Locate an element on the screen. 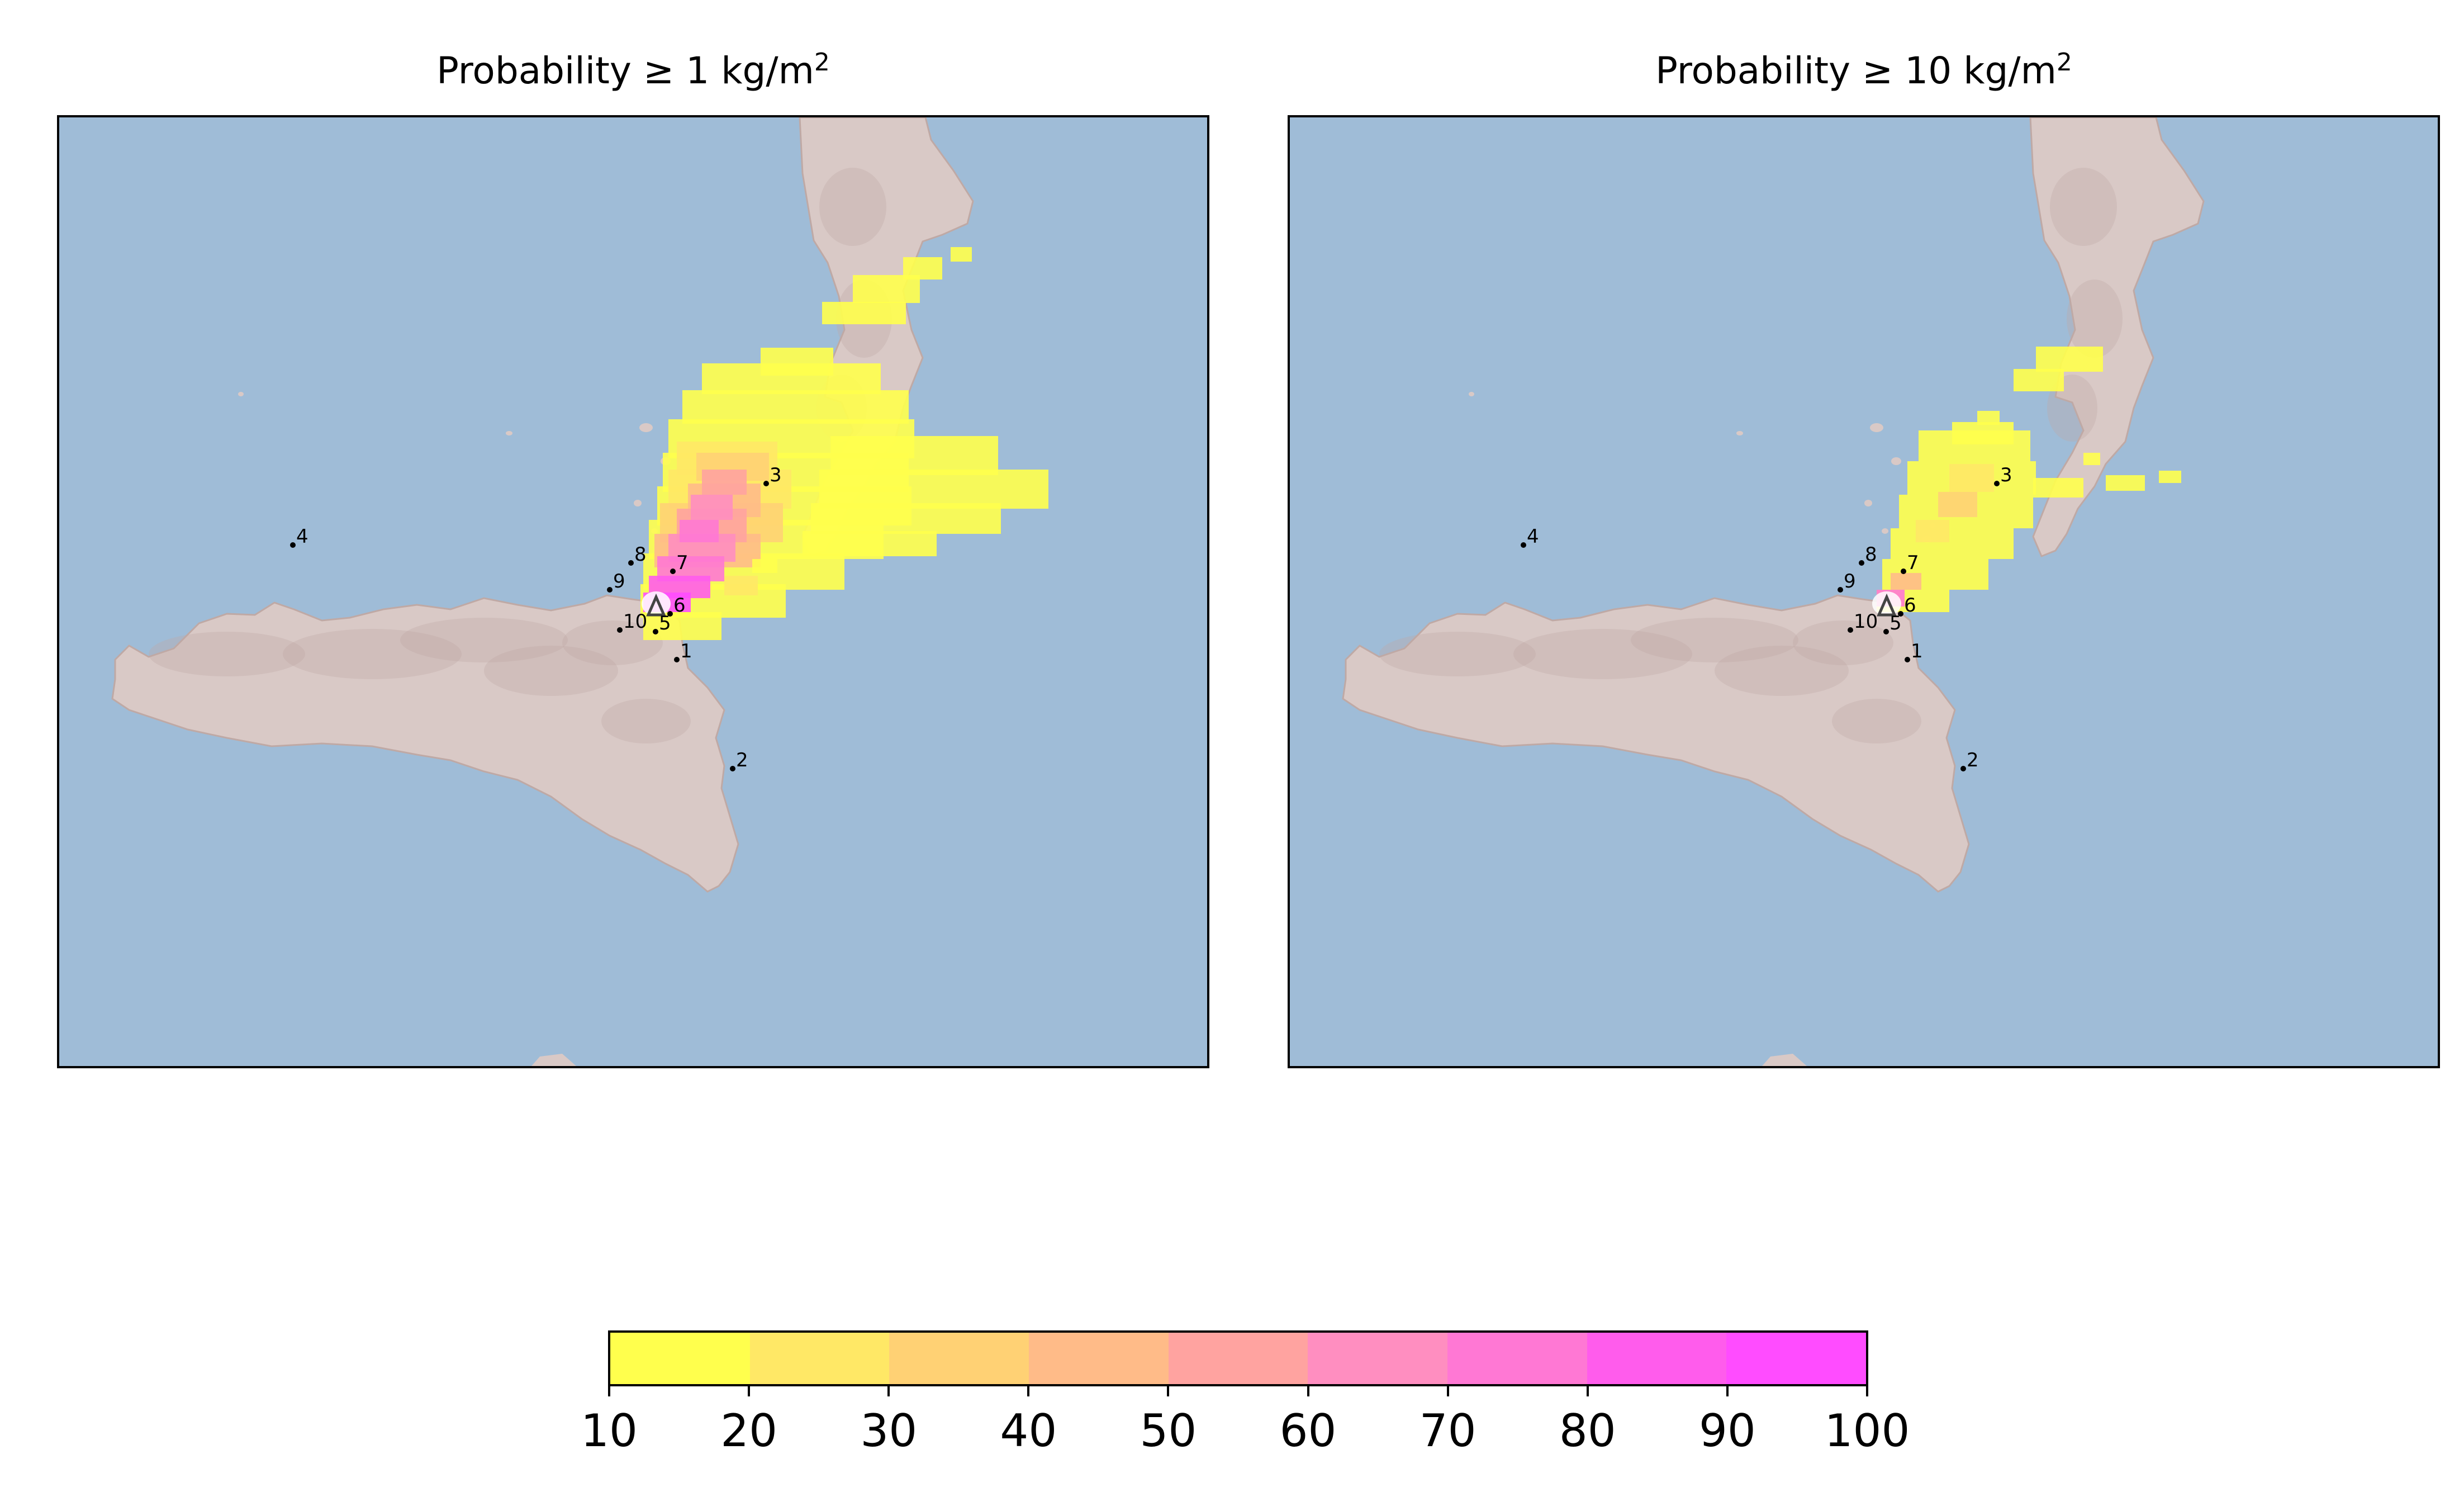 The height and width of the screenshot is (1511, 2464). panel-title-left-text: Probability ≥ 1 kg/m is located at coordinates (625, 70).